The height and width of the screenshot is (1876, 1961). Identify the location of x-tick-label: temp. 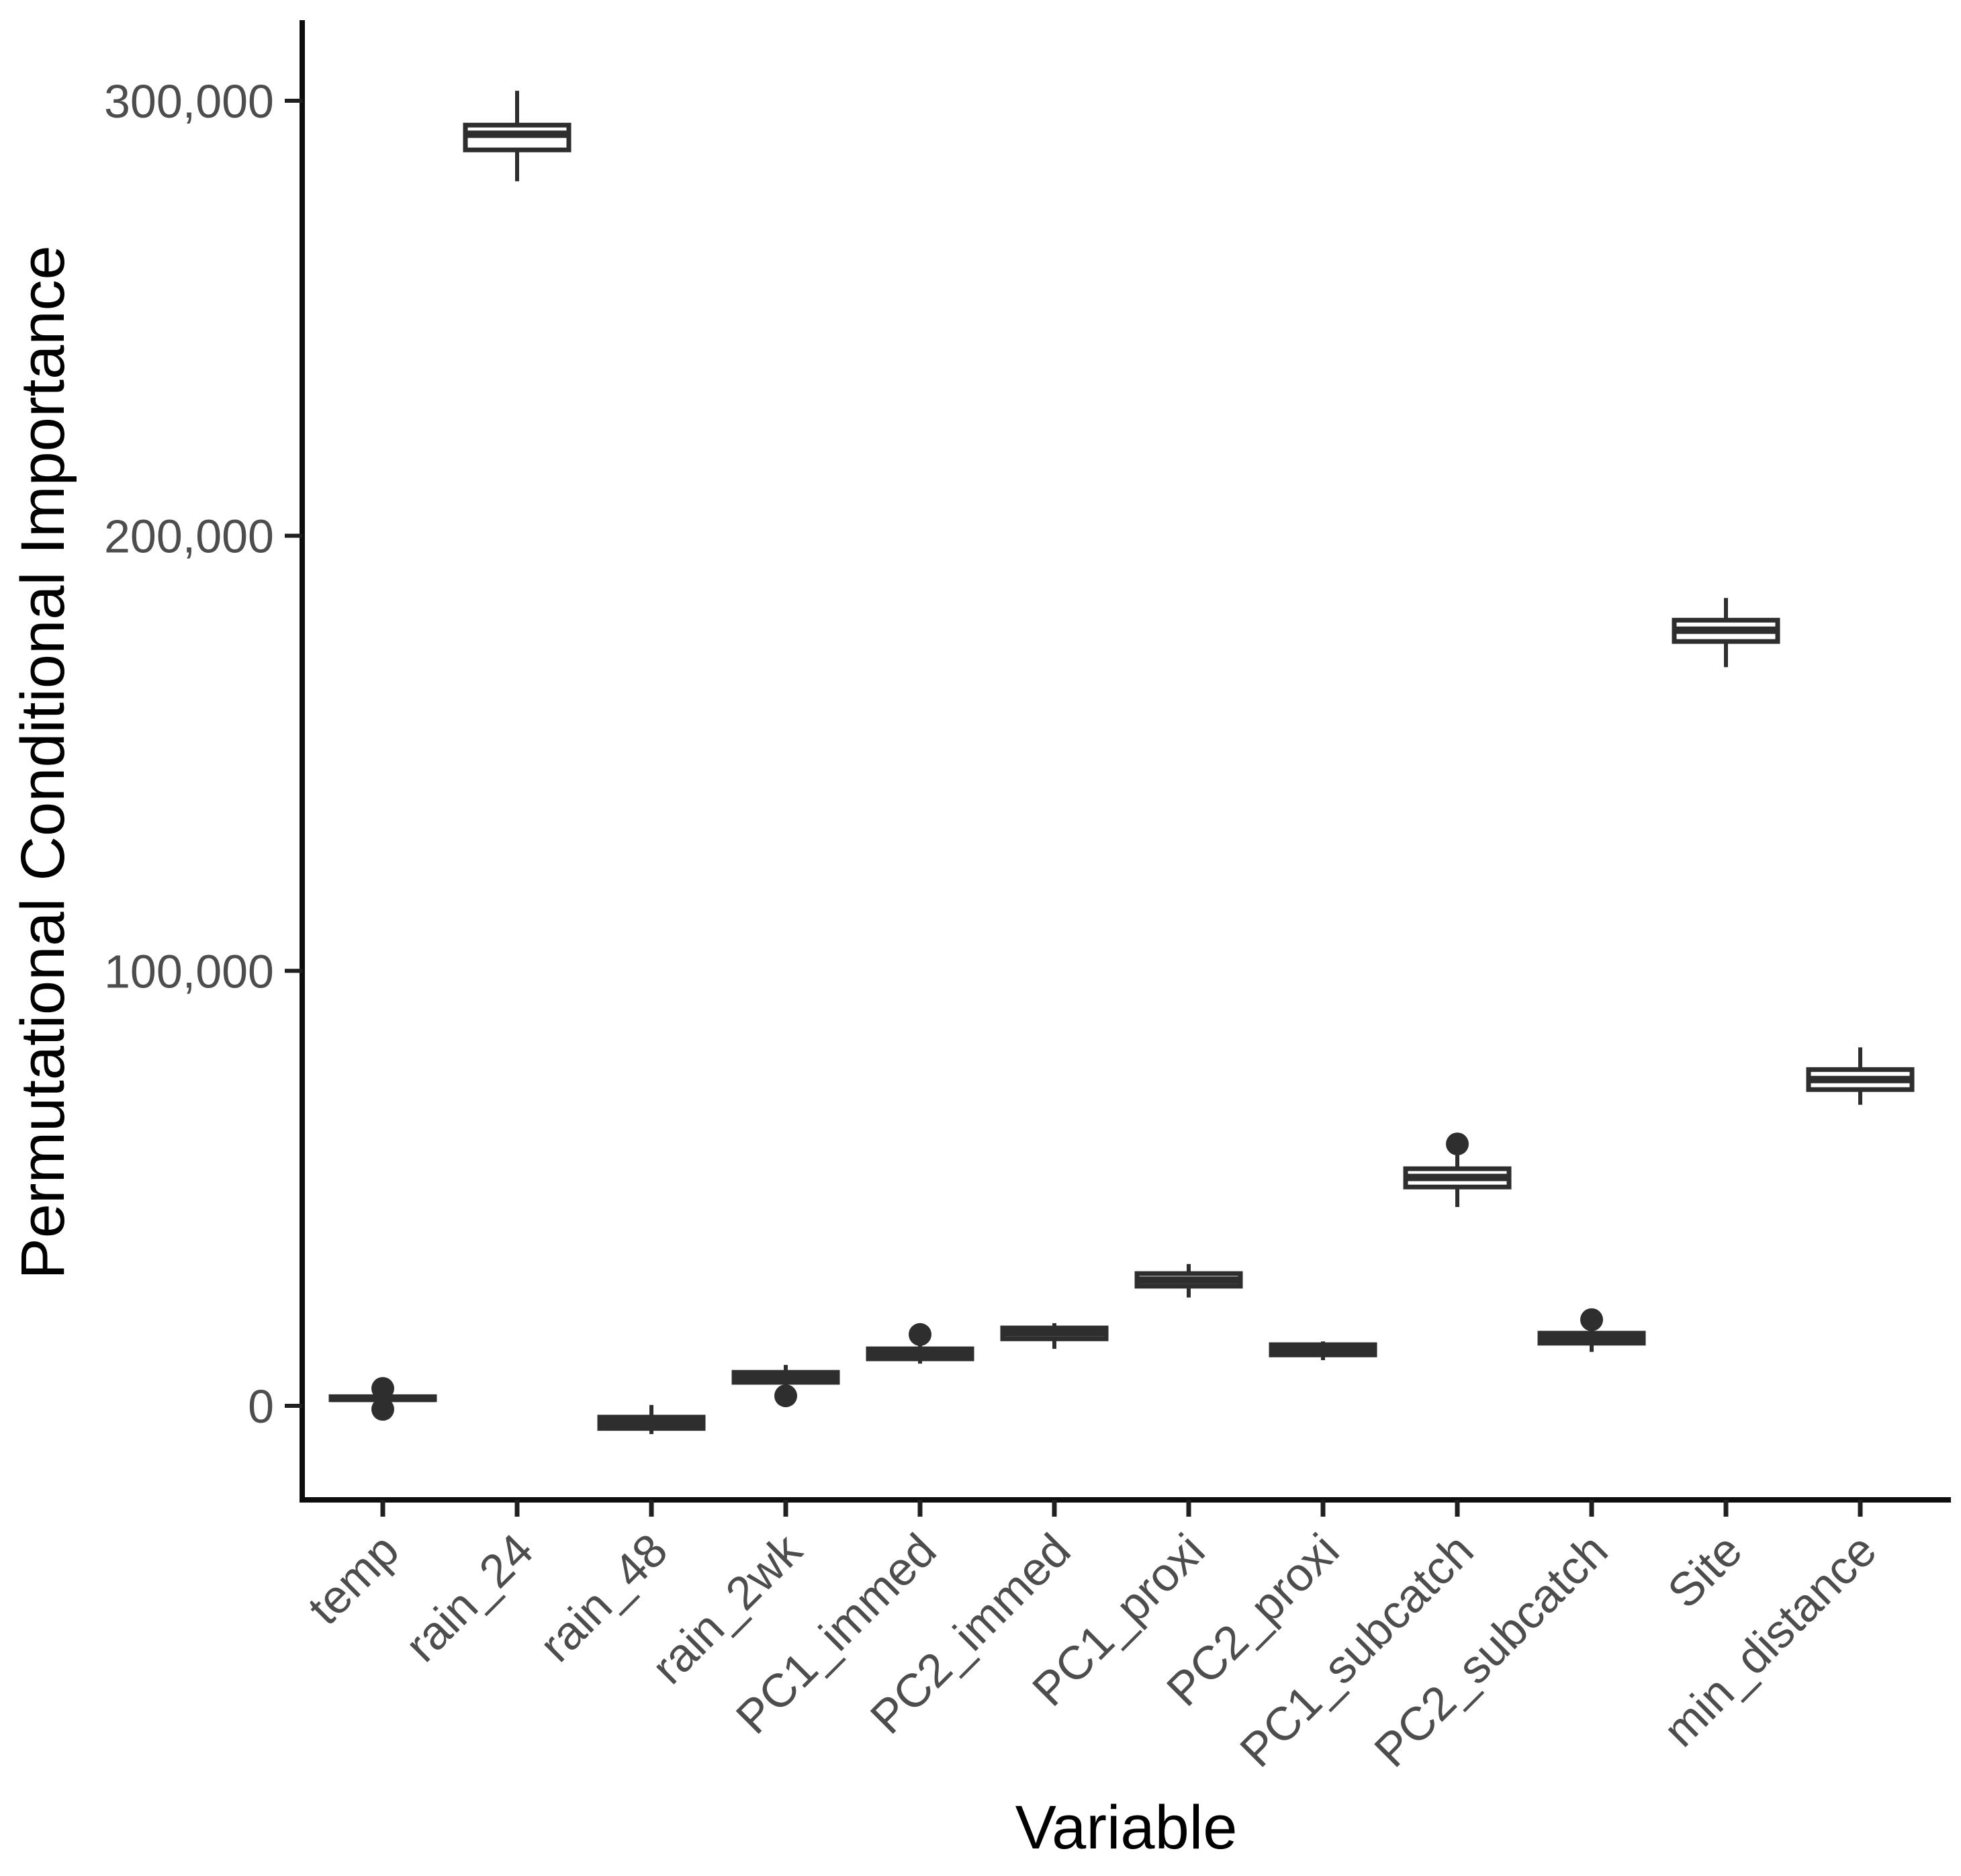
(353, 1578).